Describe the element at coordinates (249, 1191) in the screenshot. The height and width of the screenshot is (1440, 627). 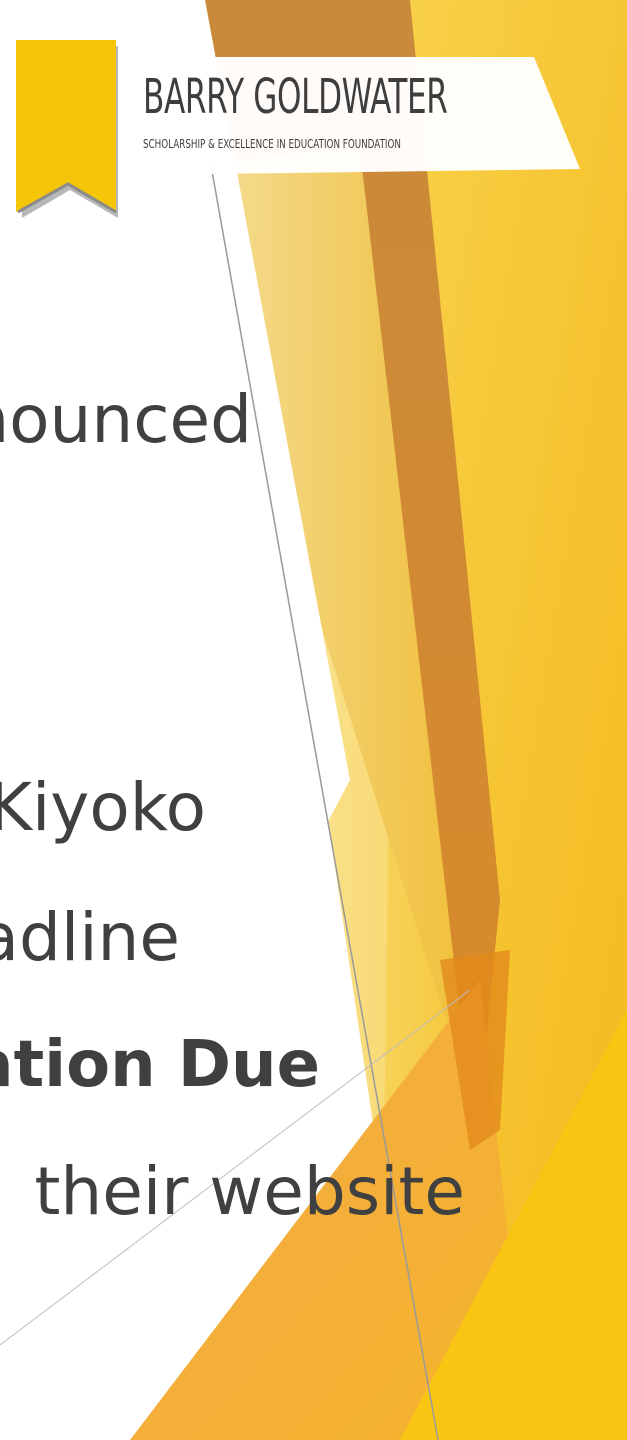
I see `body-line-5: their website` at that location.